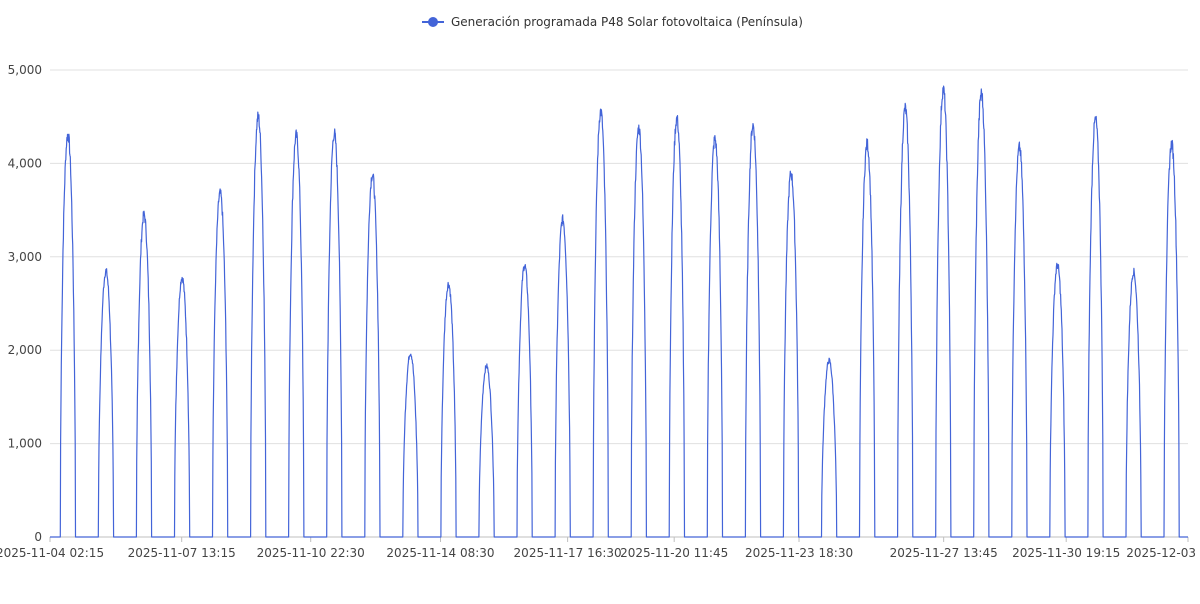 The width and height of the screenshot is (1200, 604). What do you see at coordinates (25, 257) in the screenshot?
I see `y-tick-label: 3,000` at bounding box center [25, 257].